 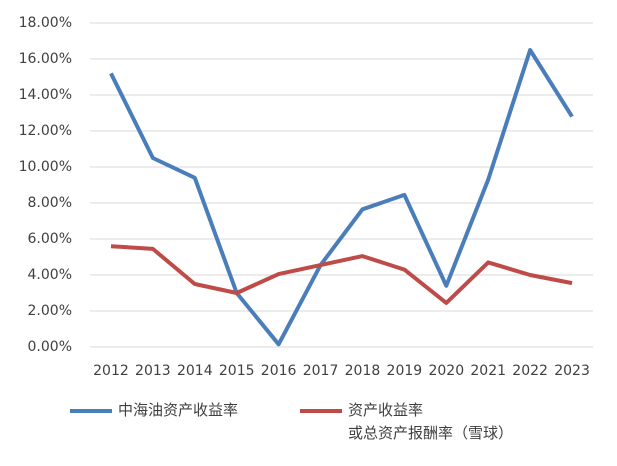 I want to click on x-tick-label: 2013, so click(x=153, y=371).